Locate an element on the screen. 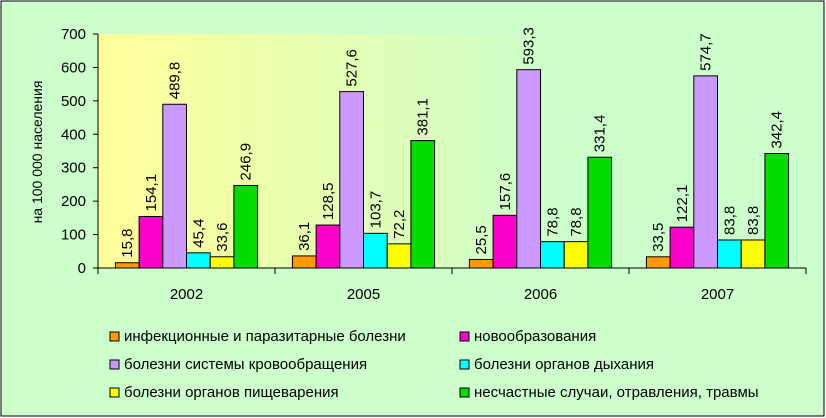 This screenshot has height=418, width=826. bar-value-label: 72,2 is located at coordinates (399, 224).